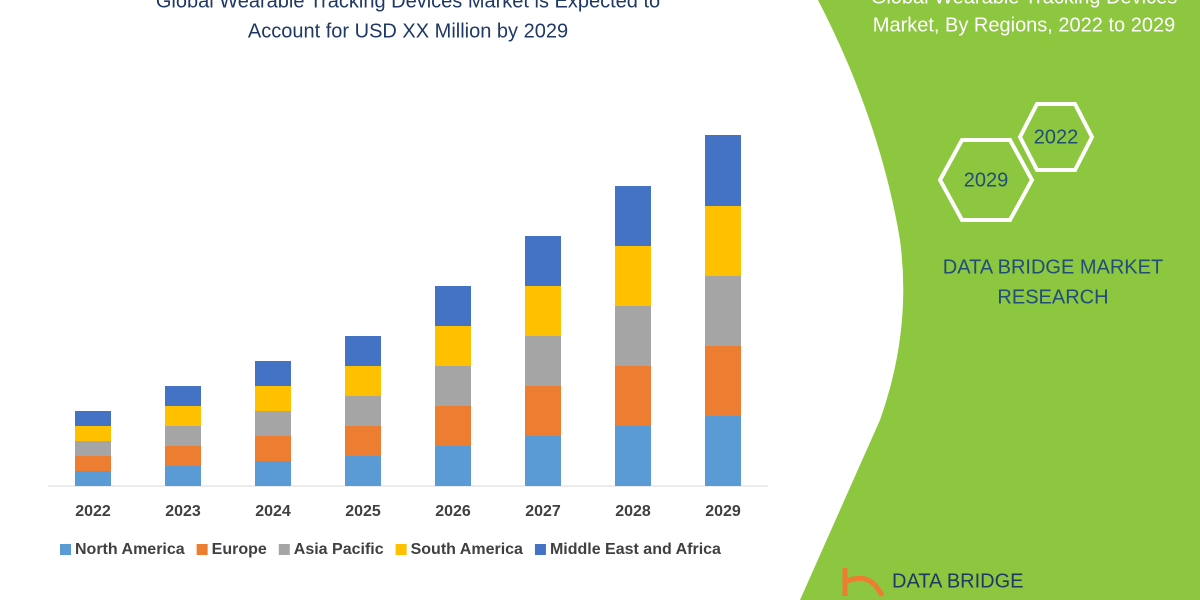  Describe the element at coordinates (453, 511) in the screenshot. I see `x-tick-label: 2026` at that location.